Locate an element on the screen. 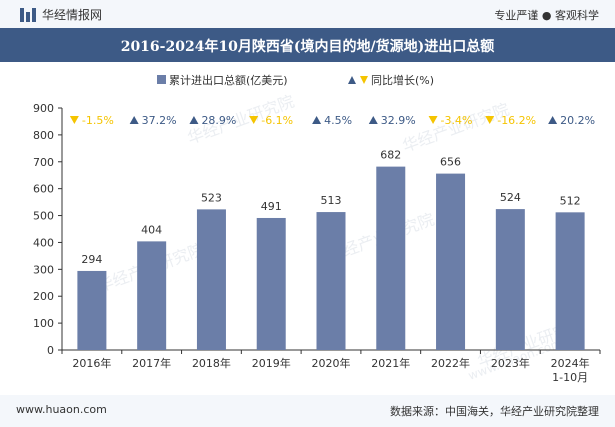  x-tick-label: 2024年 is located at coordinates (570, 363).